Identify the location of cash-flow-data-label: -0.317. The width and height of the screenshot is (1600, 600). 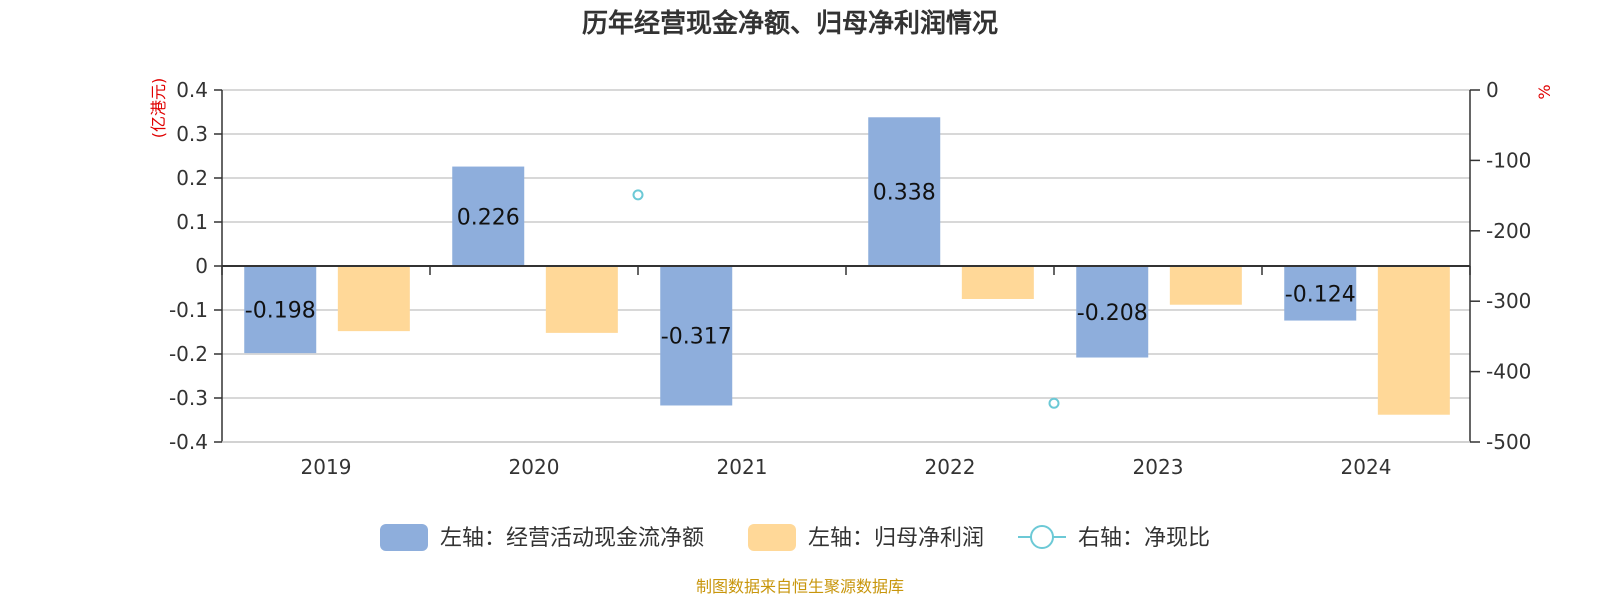
(696, 337).